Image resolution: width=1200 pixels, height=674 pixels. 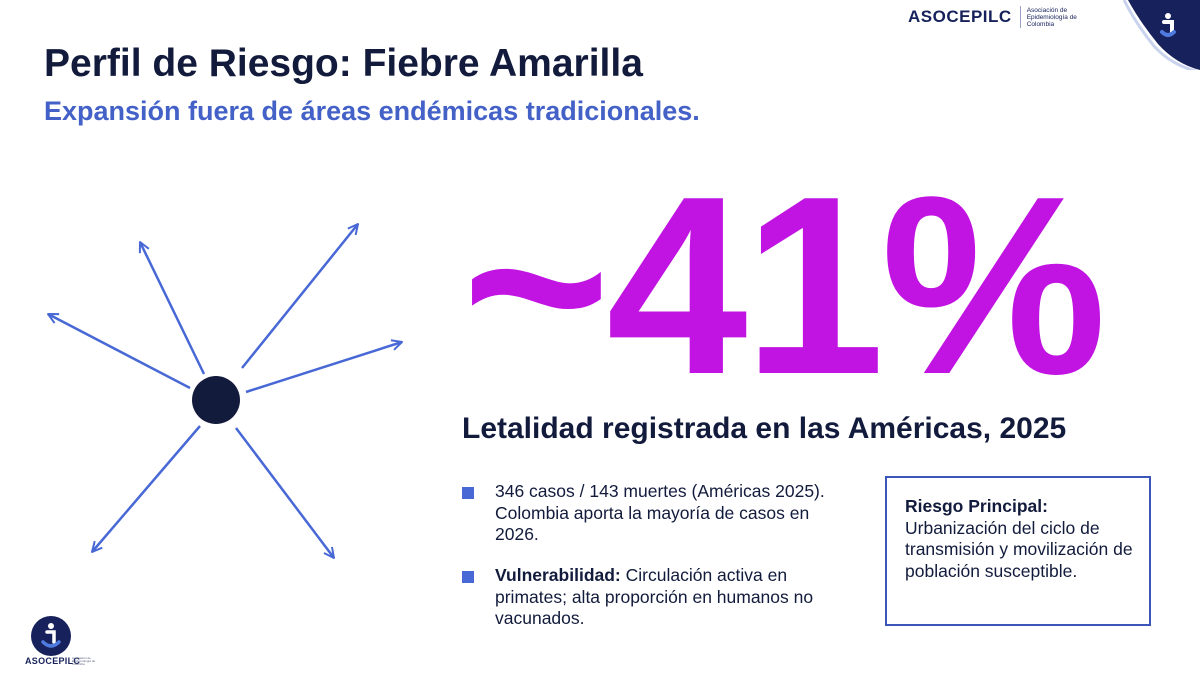 I want to click on corner-logo-icon, so click(x=1153, y=35).